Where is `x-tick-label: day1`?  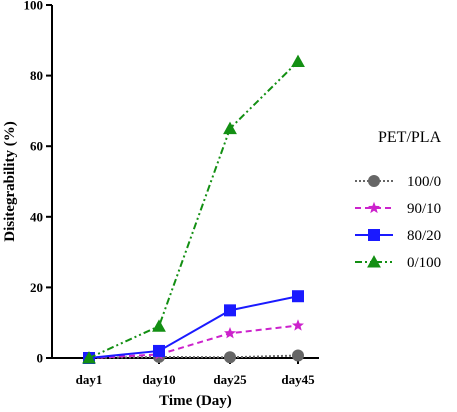 x-tick-label: day1 is located at coordinates (89, 379).